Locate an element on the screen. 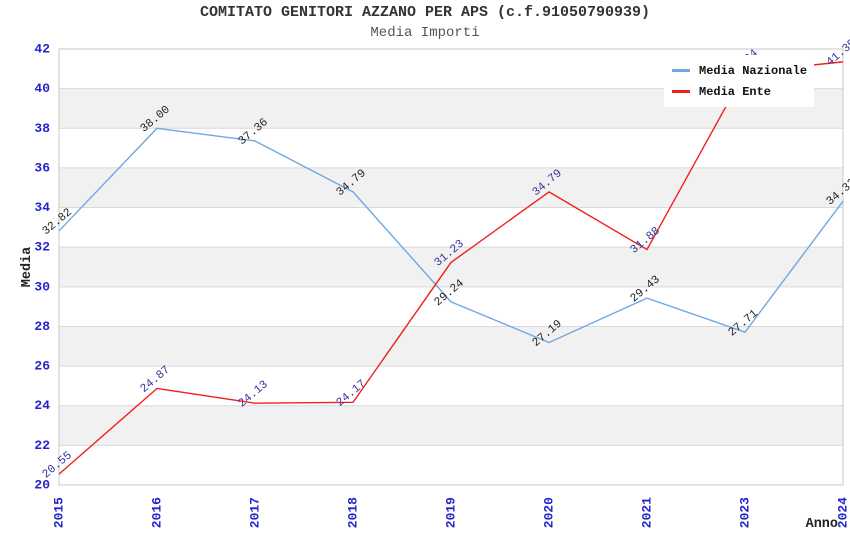 This screenshot has height=550, width=850. x-tick-label: 2021 is located at coordinates (647, 512).